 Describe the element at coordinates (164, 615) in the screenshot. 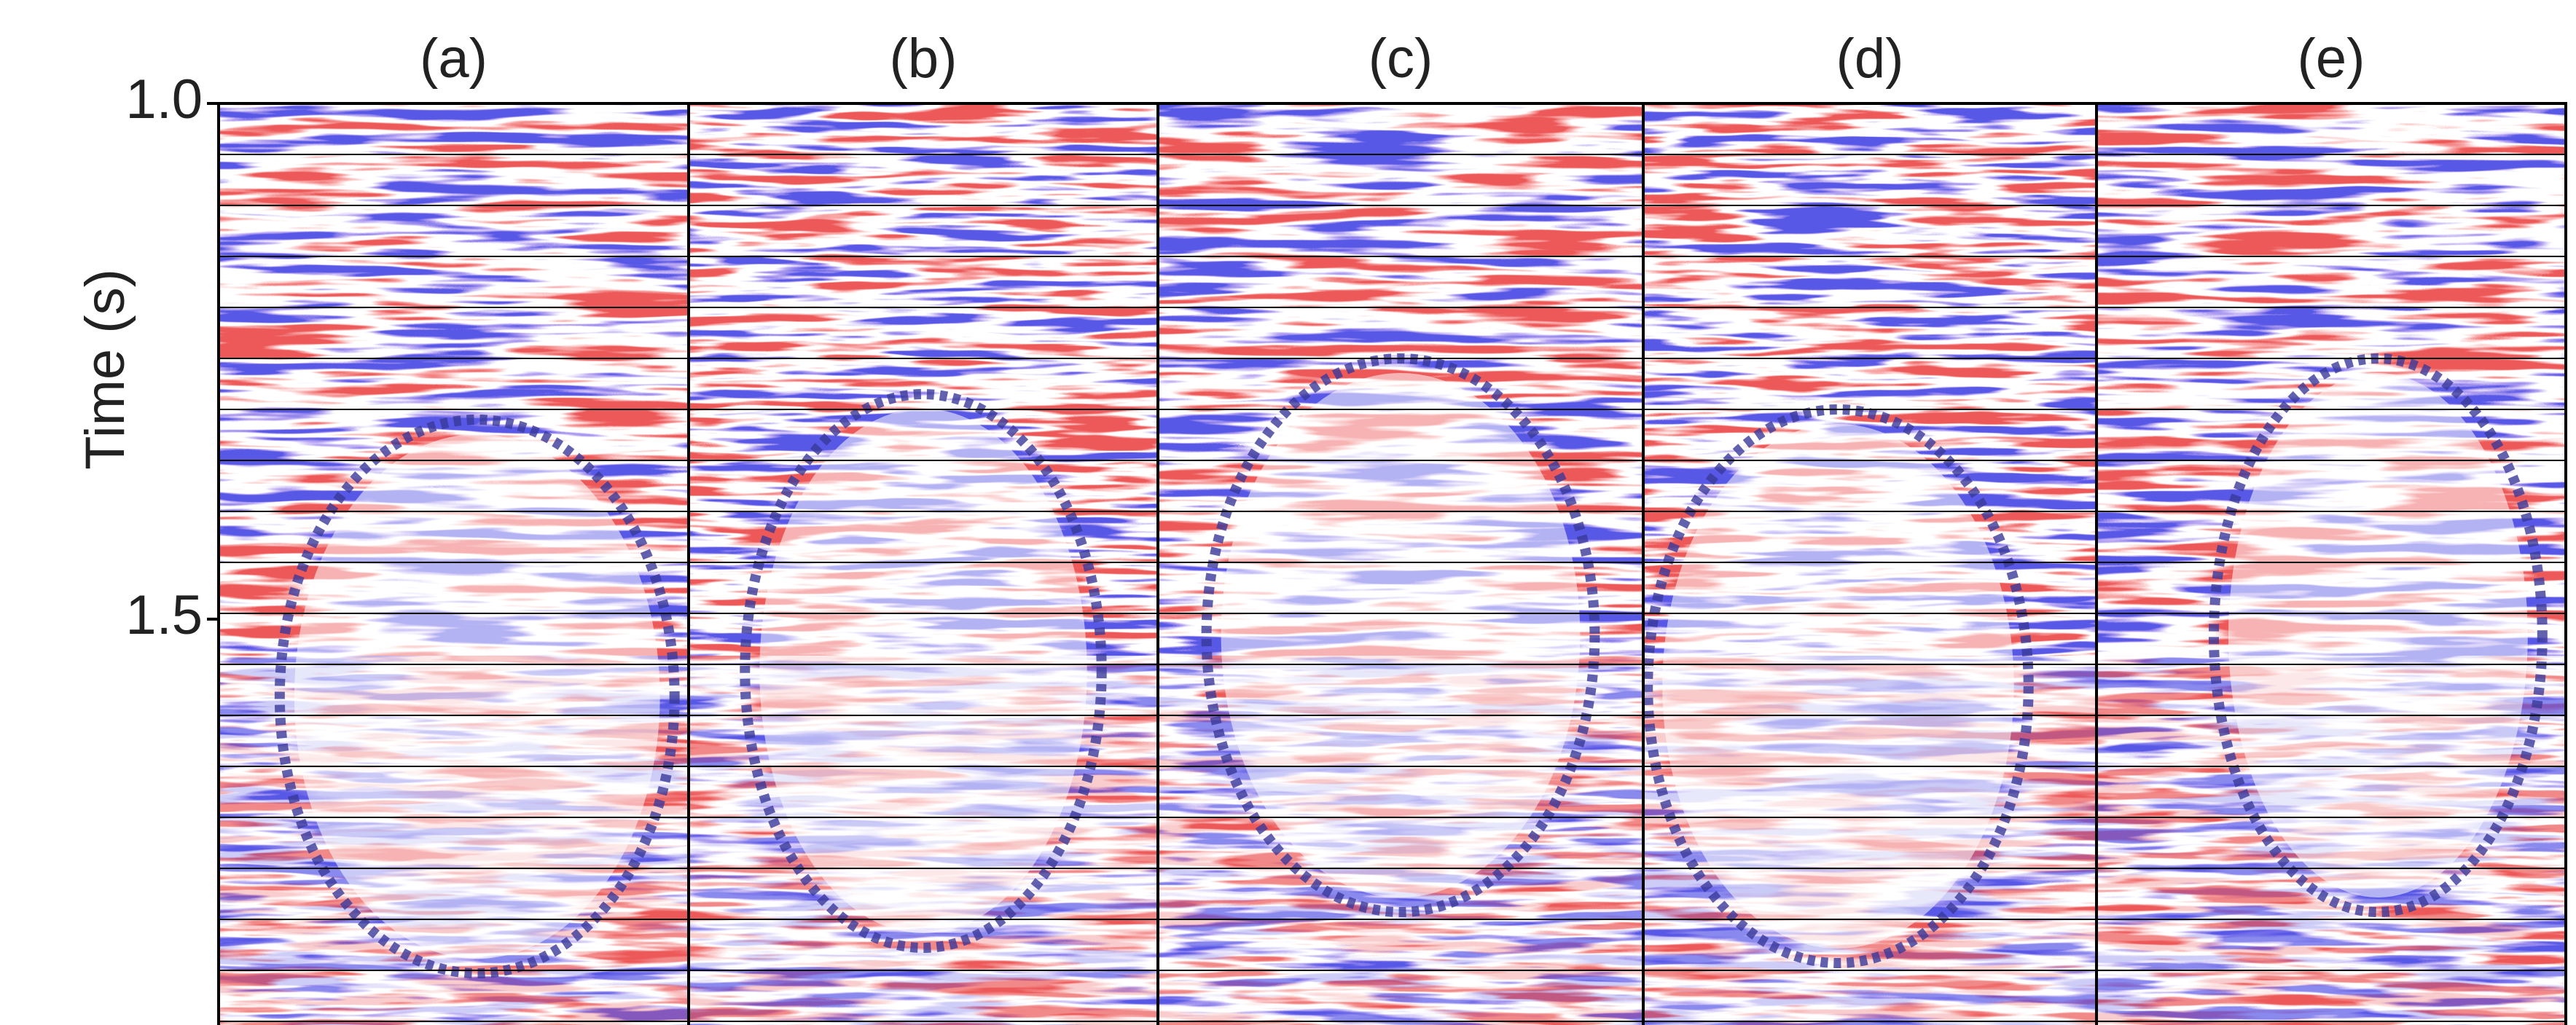

I see `y-tick-label: 1.5` at that location.